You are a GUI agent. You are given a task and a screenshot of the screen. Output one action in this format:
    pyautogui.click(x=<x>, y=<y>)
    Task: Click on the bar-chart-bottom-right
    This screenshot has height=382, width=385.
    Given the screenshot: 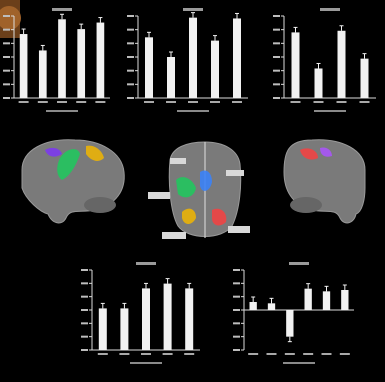 What is the action you would take?
    pyautogui.click(x=293, y=313)
    